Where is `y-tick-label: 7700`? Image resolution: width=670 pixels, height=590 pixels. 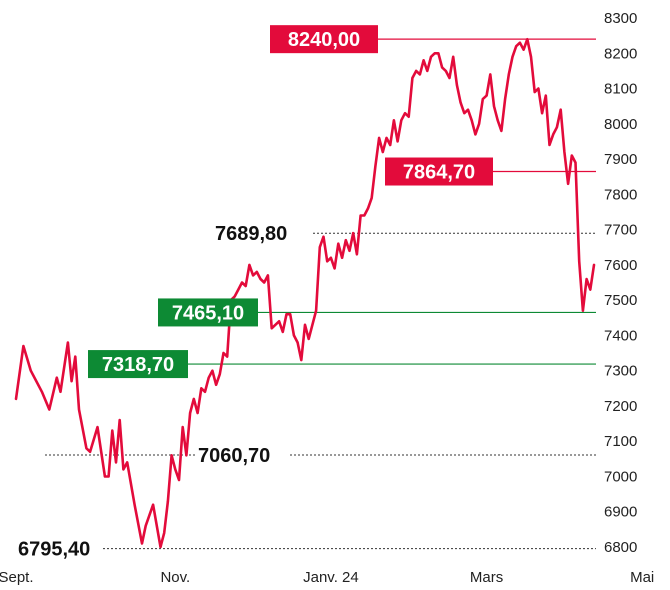 y-tick-label: 7700 is located at coordinates (620, 230).